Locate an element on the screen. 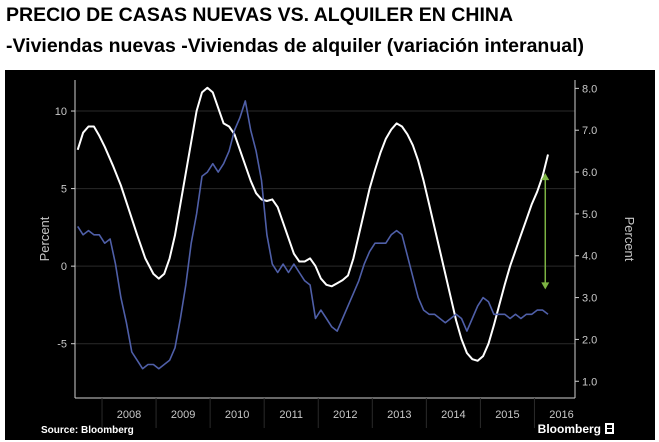  y-axis-label-left: Percent is located at coordinates (44, 238).